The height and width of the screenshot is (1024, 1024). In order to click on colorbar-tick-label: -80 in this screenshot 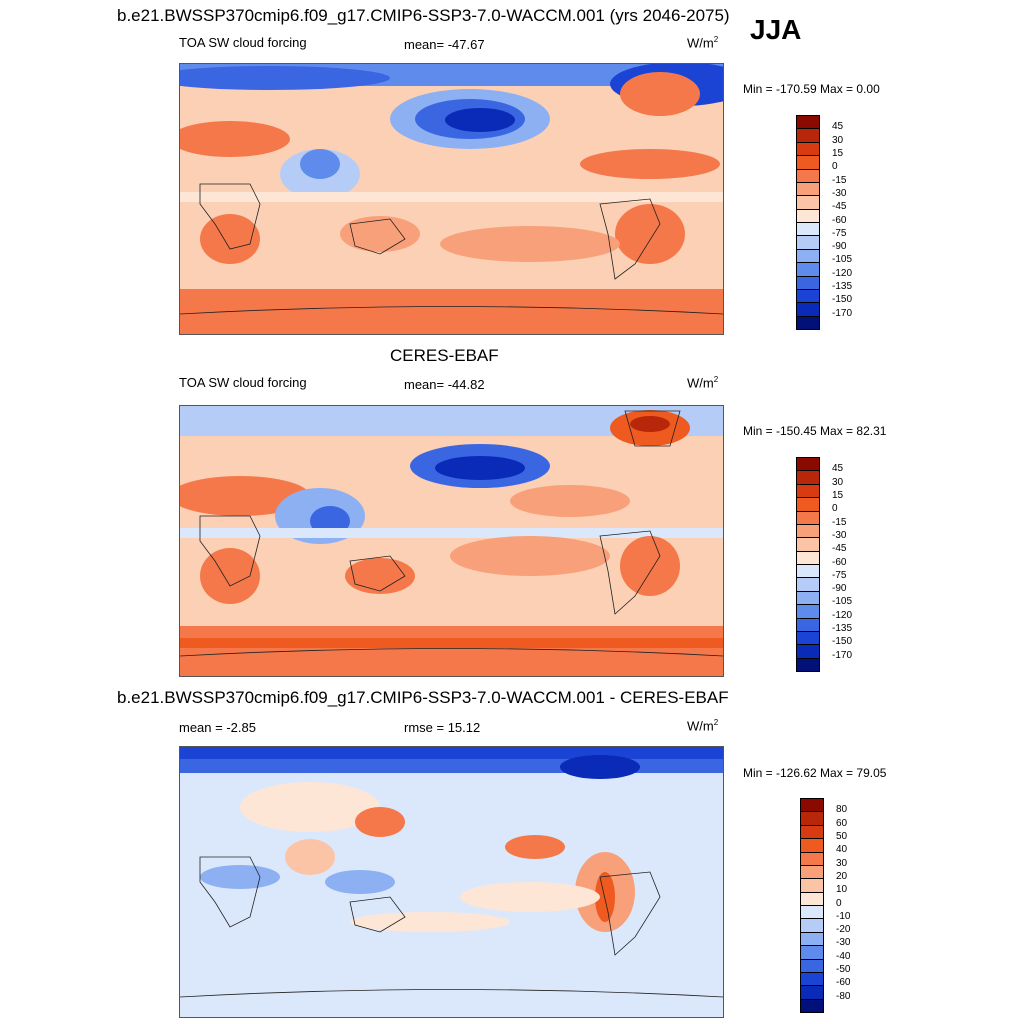, I will do `click(843, 996)`.